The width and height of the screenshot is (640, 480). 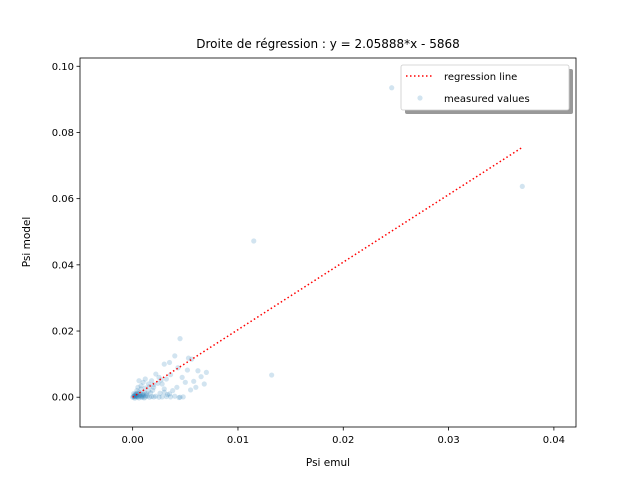 What do you see at coordinates (238, 440) in the screenshot?
I see `x-tick-label: 0.01` at bounding box center [238, 440].